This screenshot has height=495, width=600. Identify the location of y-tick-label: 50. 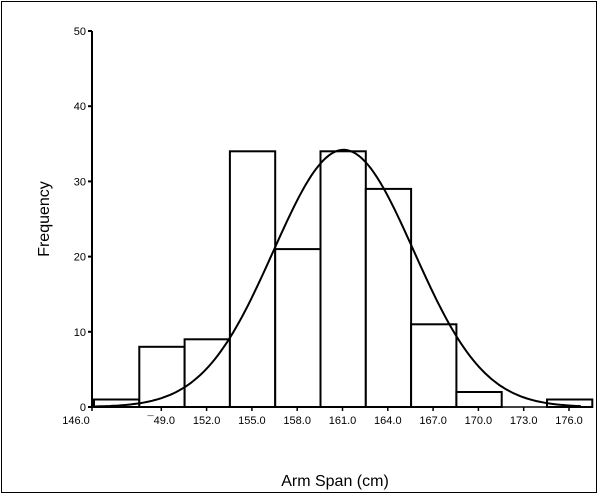
(80, 32).